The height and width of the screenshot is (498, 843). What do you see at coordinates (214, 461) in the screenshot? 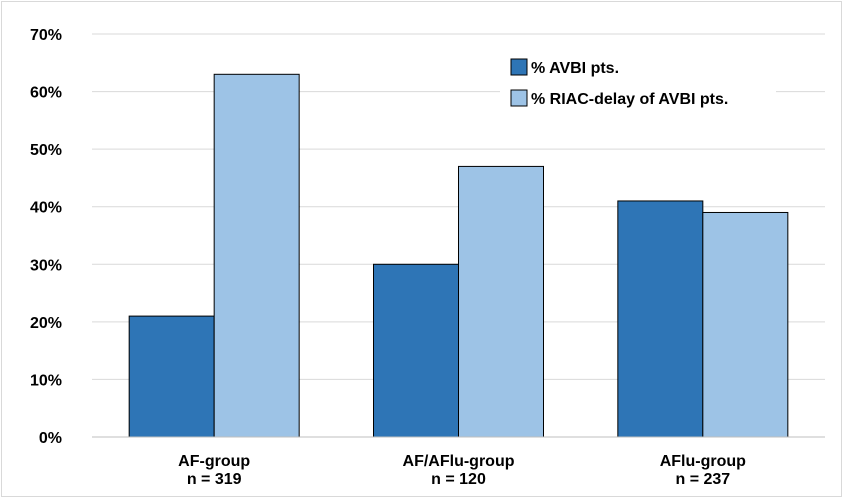
I see `x-category-label-0-line-0: AF-group` at bounding box center [214, 461].